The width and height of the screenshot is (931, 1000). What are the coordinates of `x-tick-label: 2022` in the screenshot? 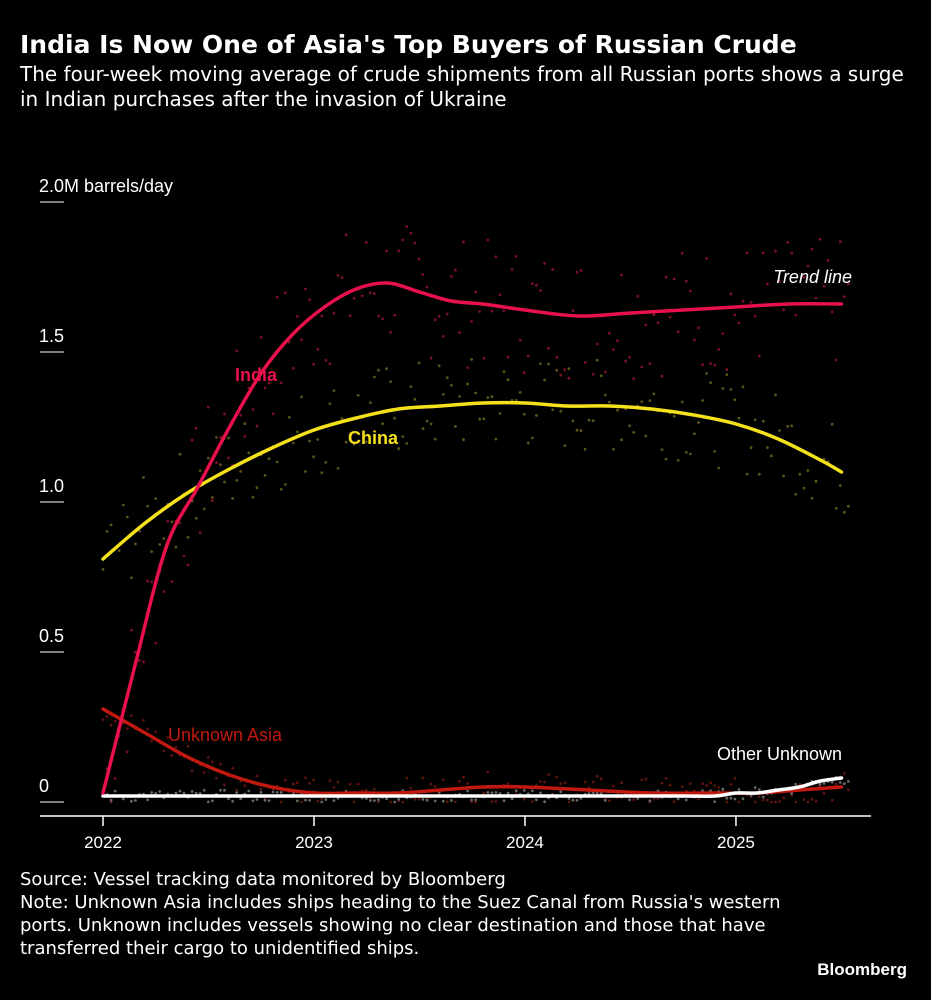 It's located at (103, 842).